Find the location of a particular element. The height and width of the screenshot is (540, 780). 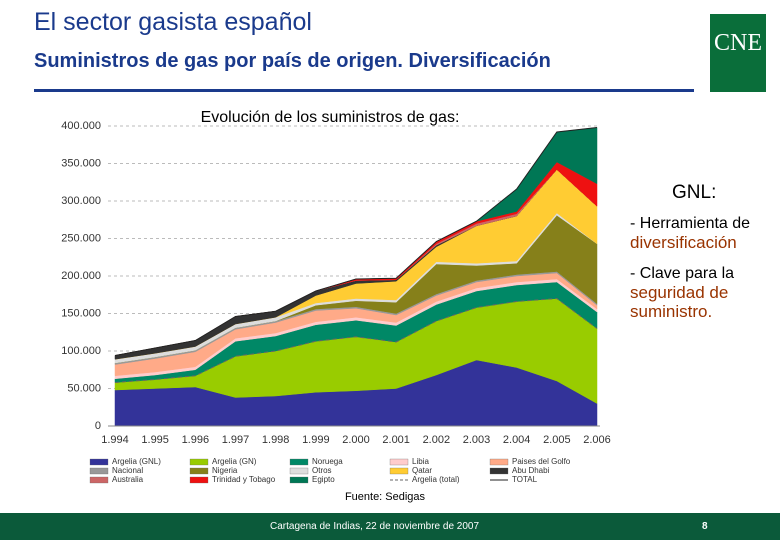

y-tick-label: 100.000 is located at coordinates (81, 351).